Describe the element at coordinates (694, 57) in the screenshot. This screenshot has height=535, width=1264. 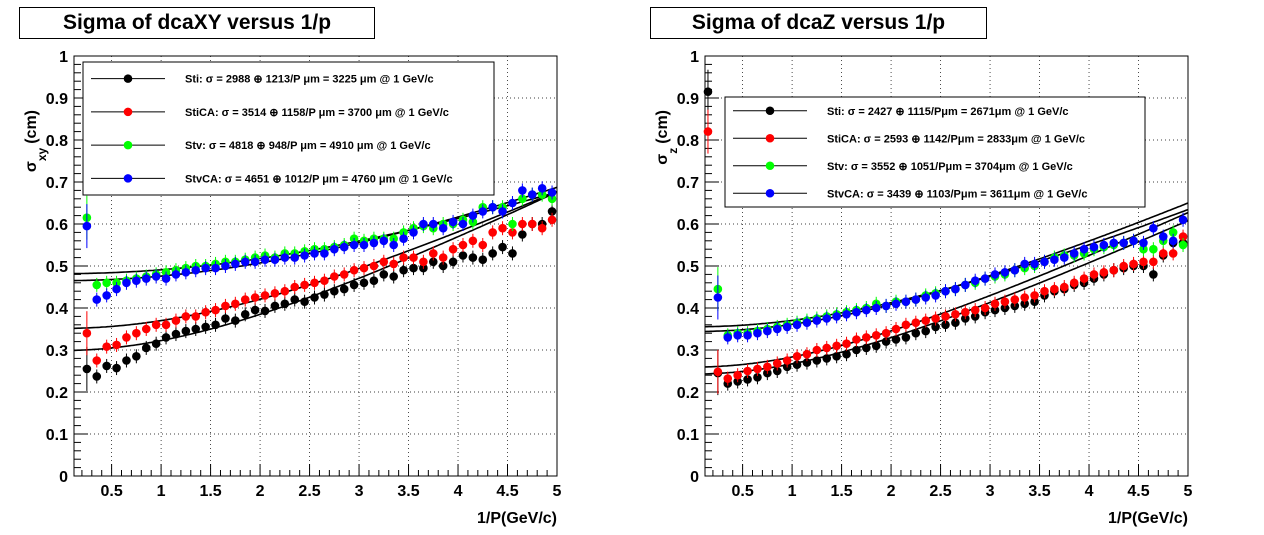
I see `dcaz-y-tick-label: 1` at that location.